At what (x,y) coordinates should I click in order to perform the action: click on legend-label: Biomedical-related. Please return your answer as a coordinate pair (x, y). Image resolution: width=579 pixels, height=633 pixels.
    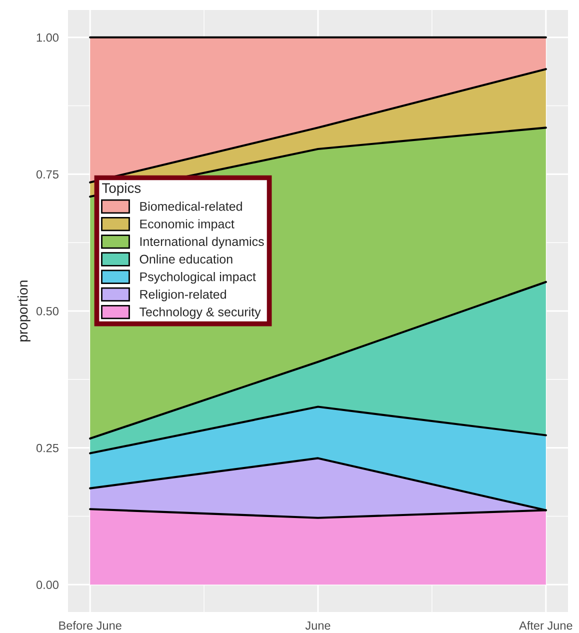
    Looking at the image, I should click on (191, 206).